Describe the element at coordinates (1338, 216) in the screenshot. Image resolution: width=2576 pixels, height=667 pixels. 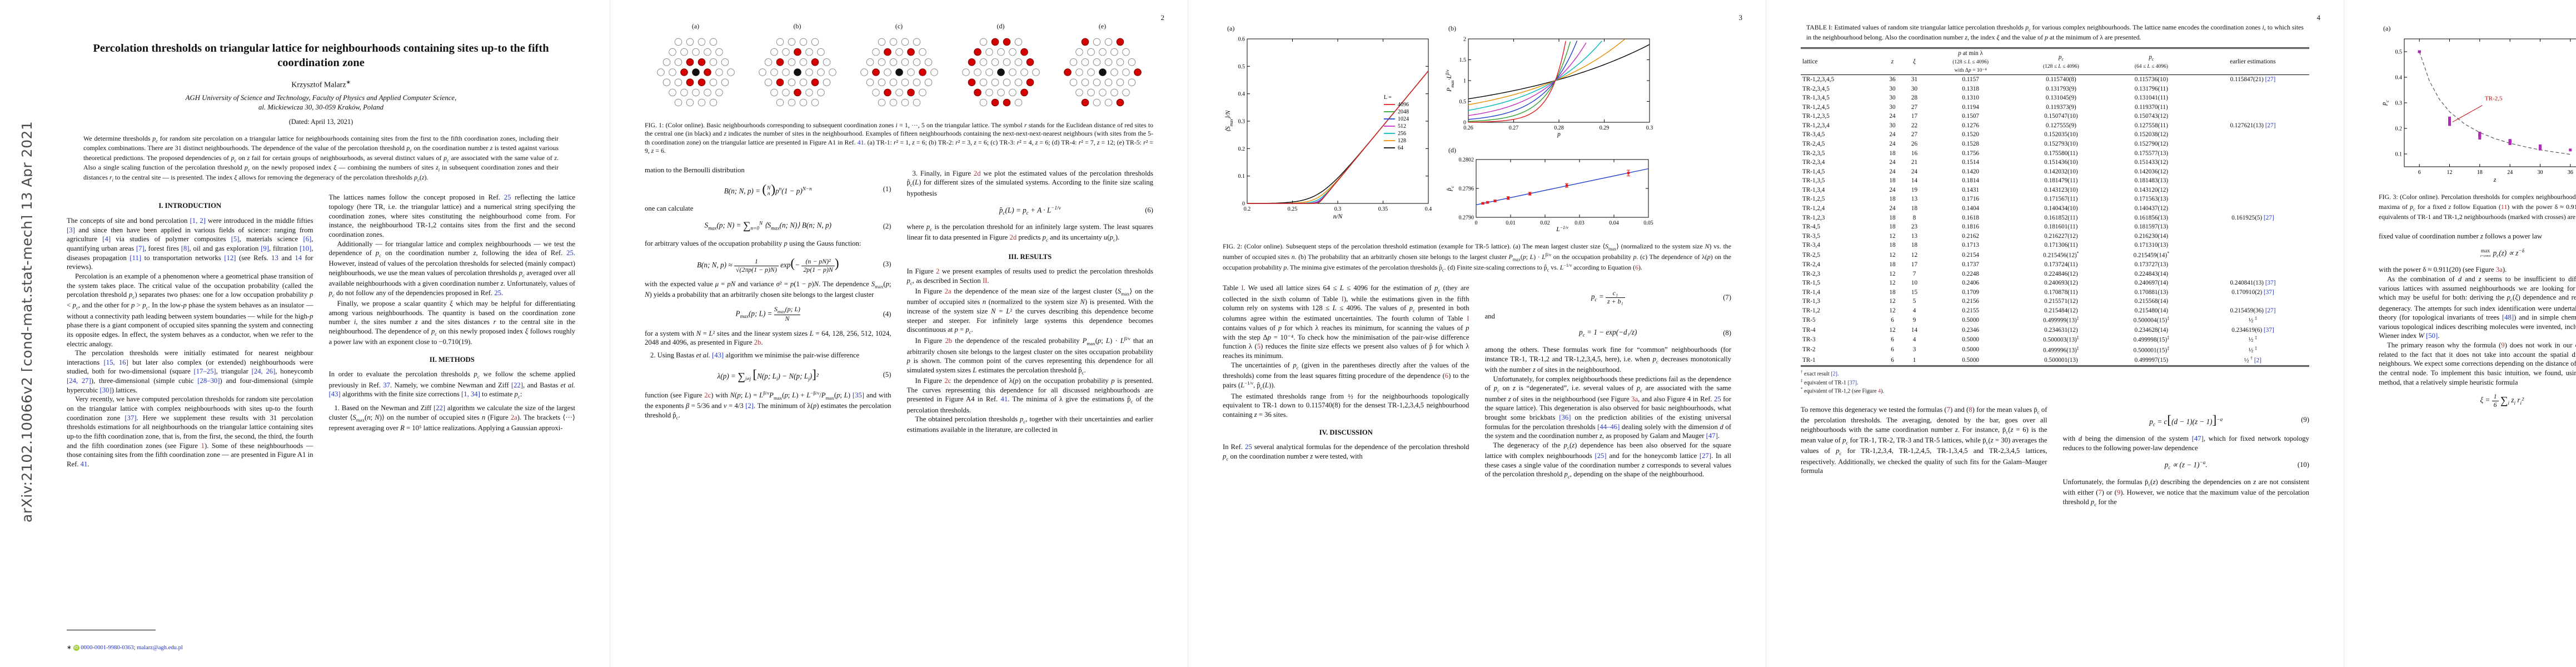
I see `svg-text: n/N` at that location.